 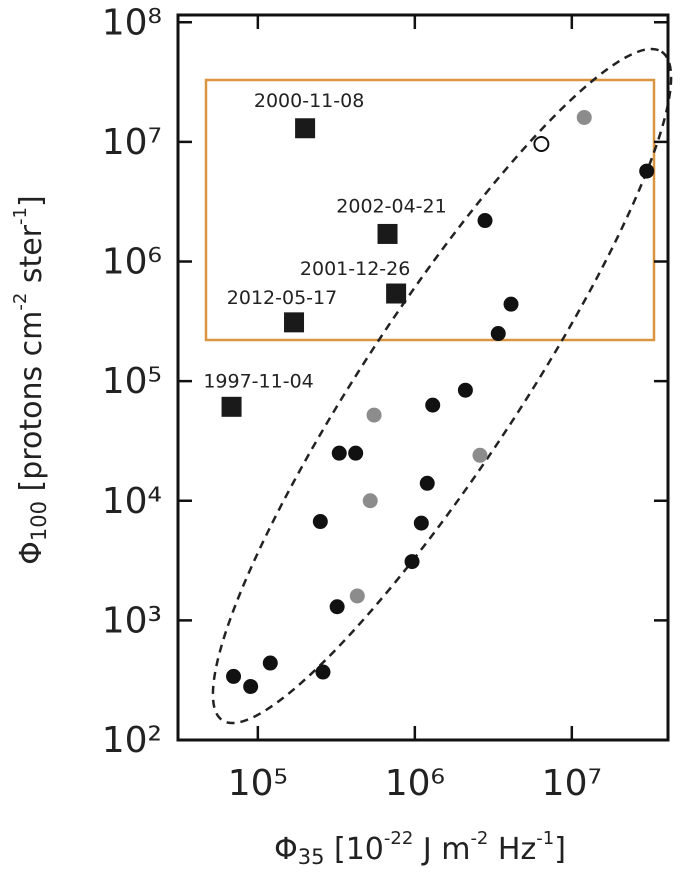 What do you see at coordinates (311, 857) in the screenshot?
I see `x-axis-label-part: 35` at bounding box center [311, 857].